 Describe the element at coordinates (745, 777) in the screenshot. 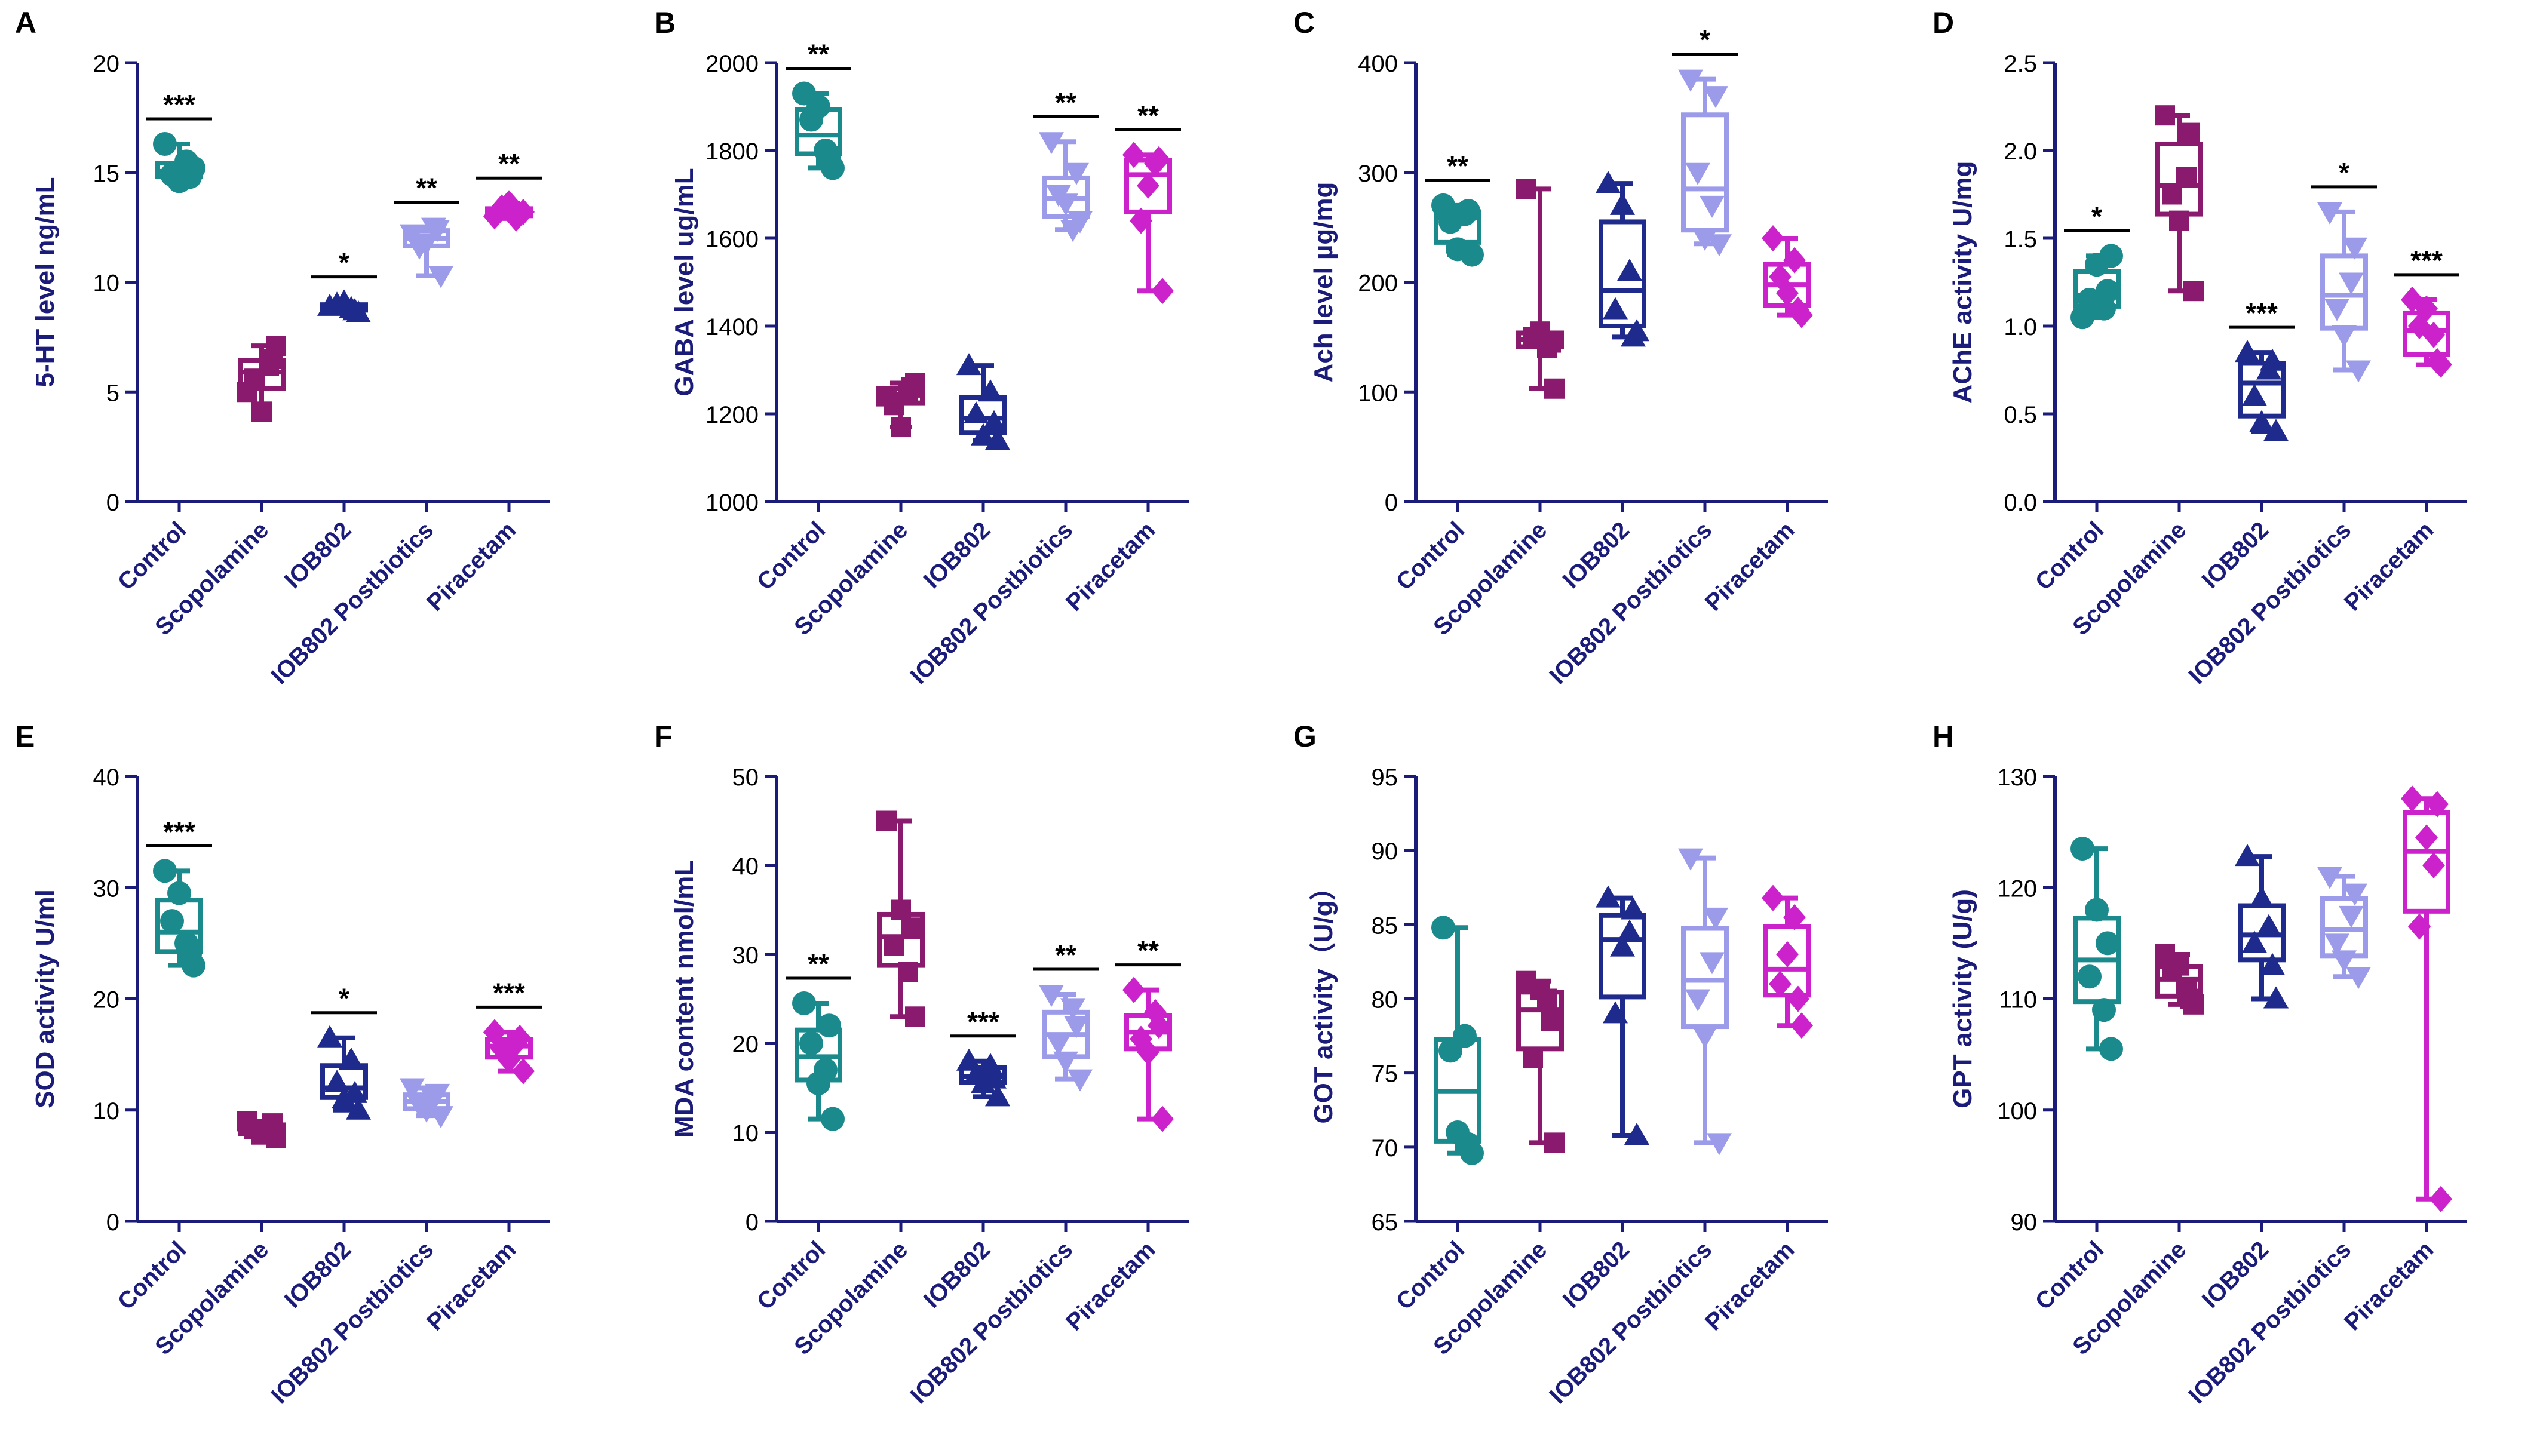

I see `y-tick-label: 50` at that location.